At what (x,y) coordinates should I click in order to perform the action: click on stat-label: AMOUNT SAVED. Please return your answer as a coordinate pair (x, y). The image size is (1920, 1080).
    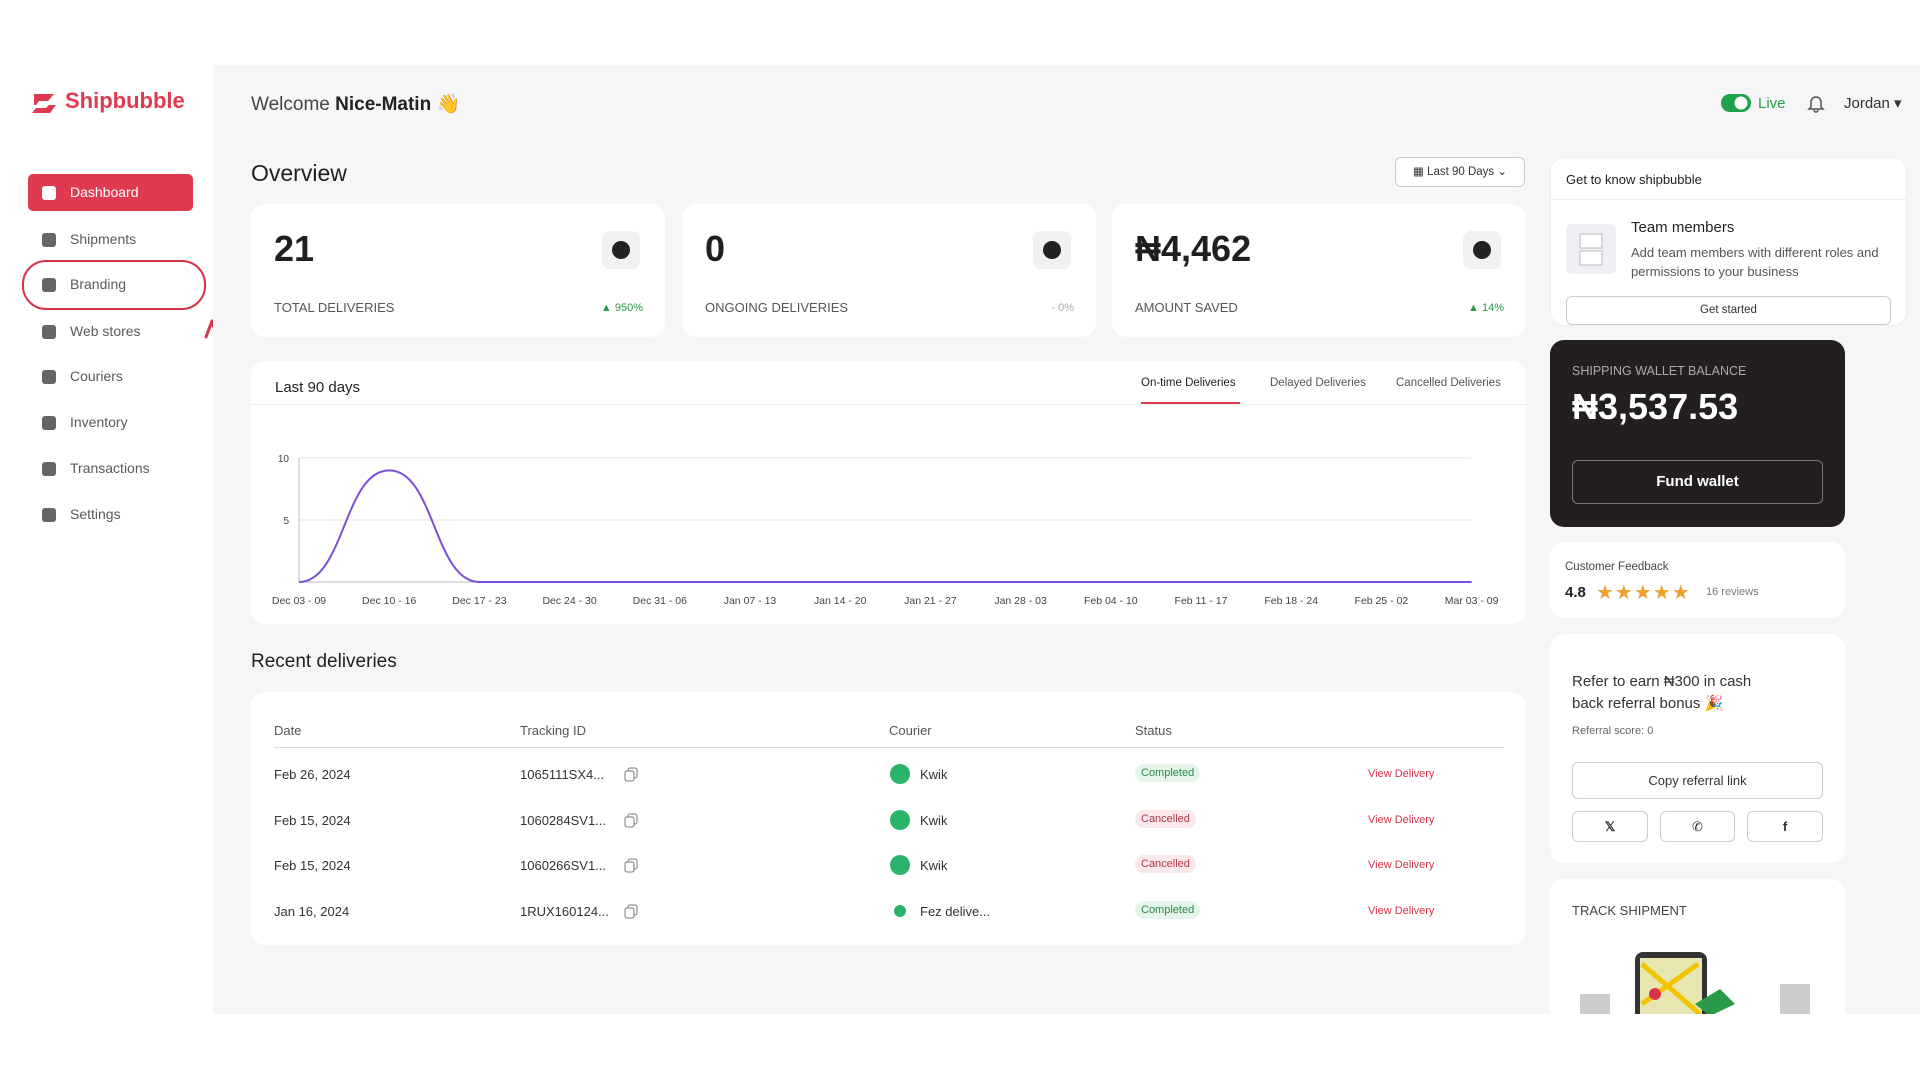
    Looking at the image, I should click on (1186, 307).